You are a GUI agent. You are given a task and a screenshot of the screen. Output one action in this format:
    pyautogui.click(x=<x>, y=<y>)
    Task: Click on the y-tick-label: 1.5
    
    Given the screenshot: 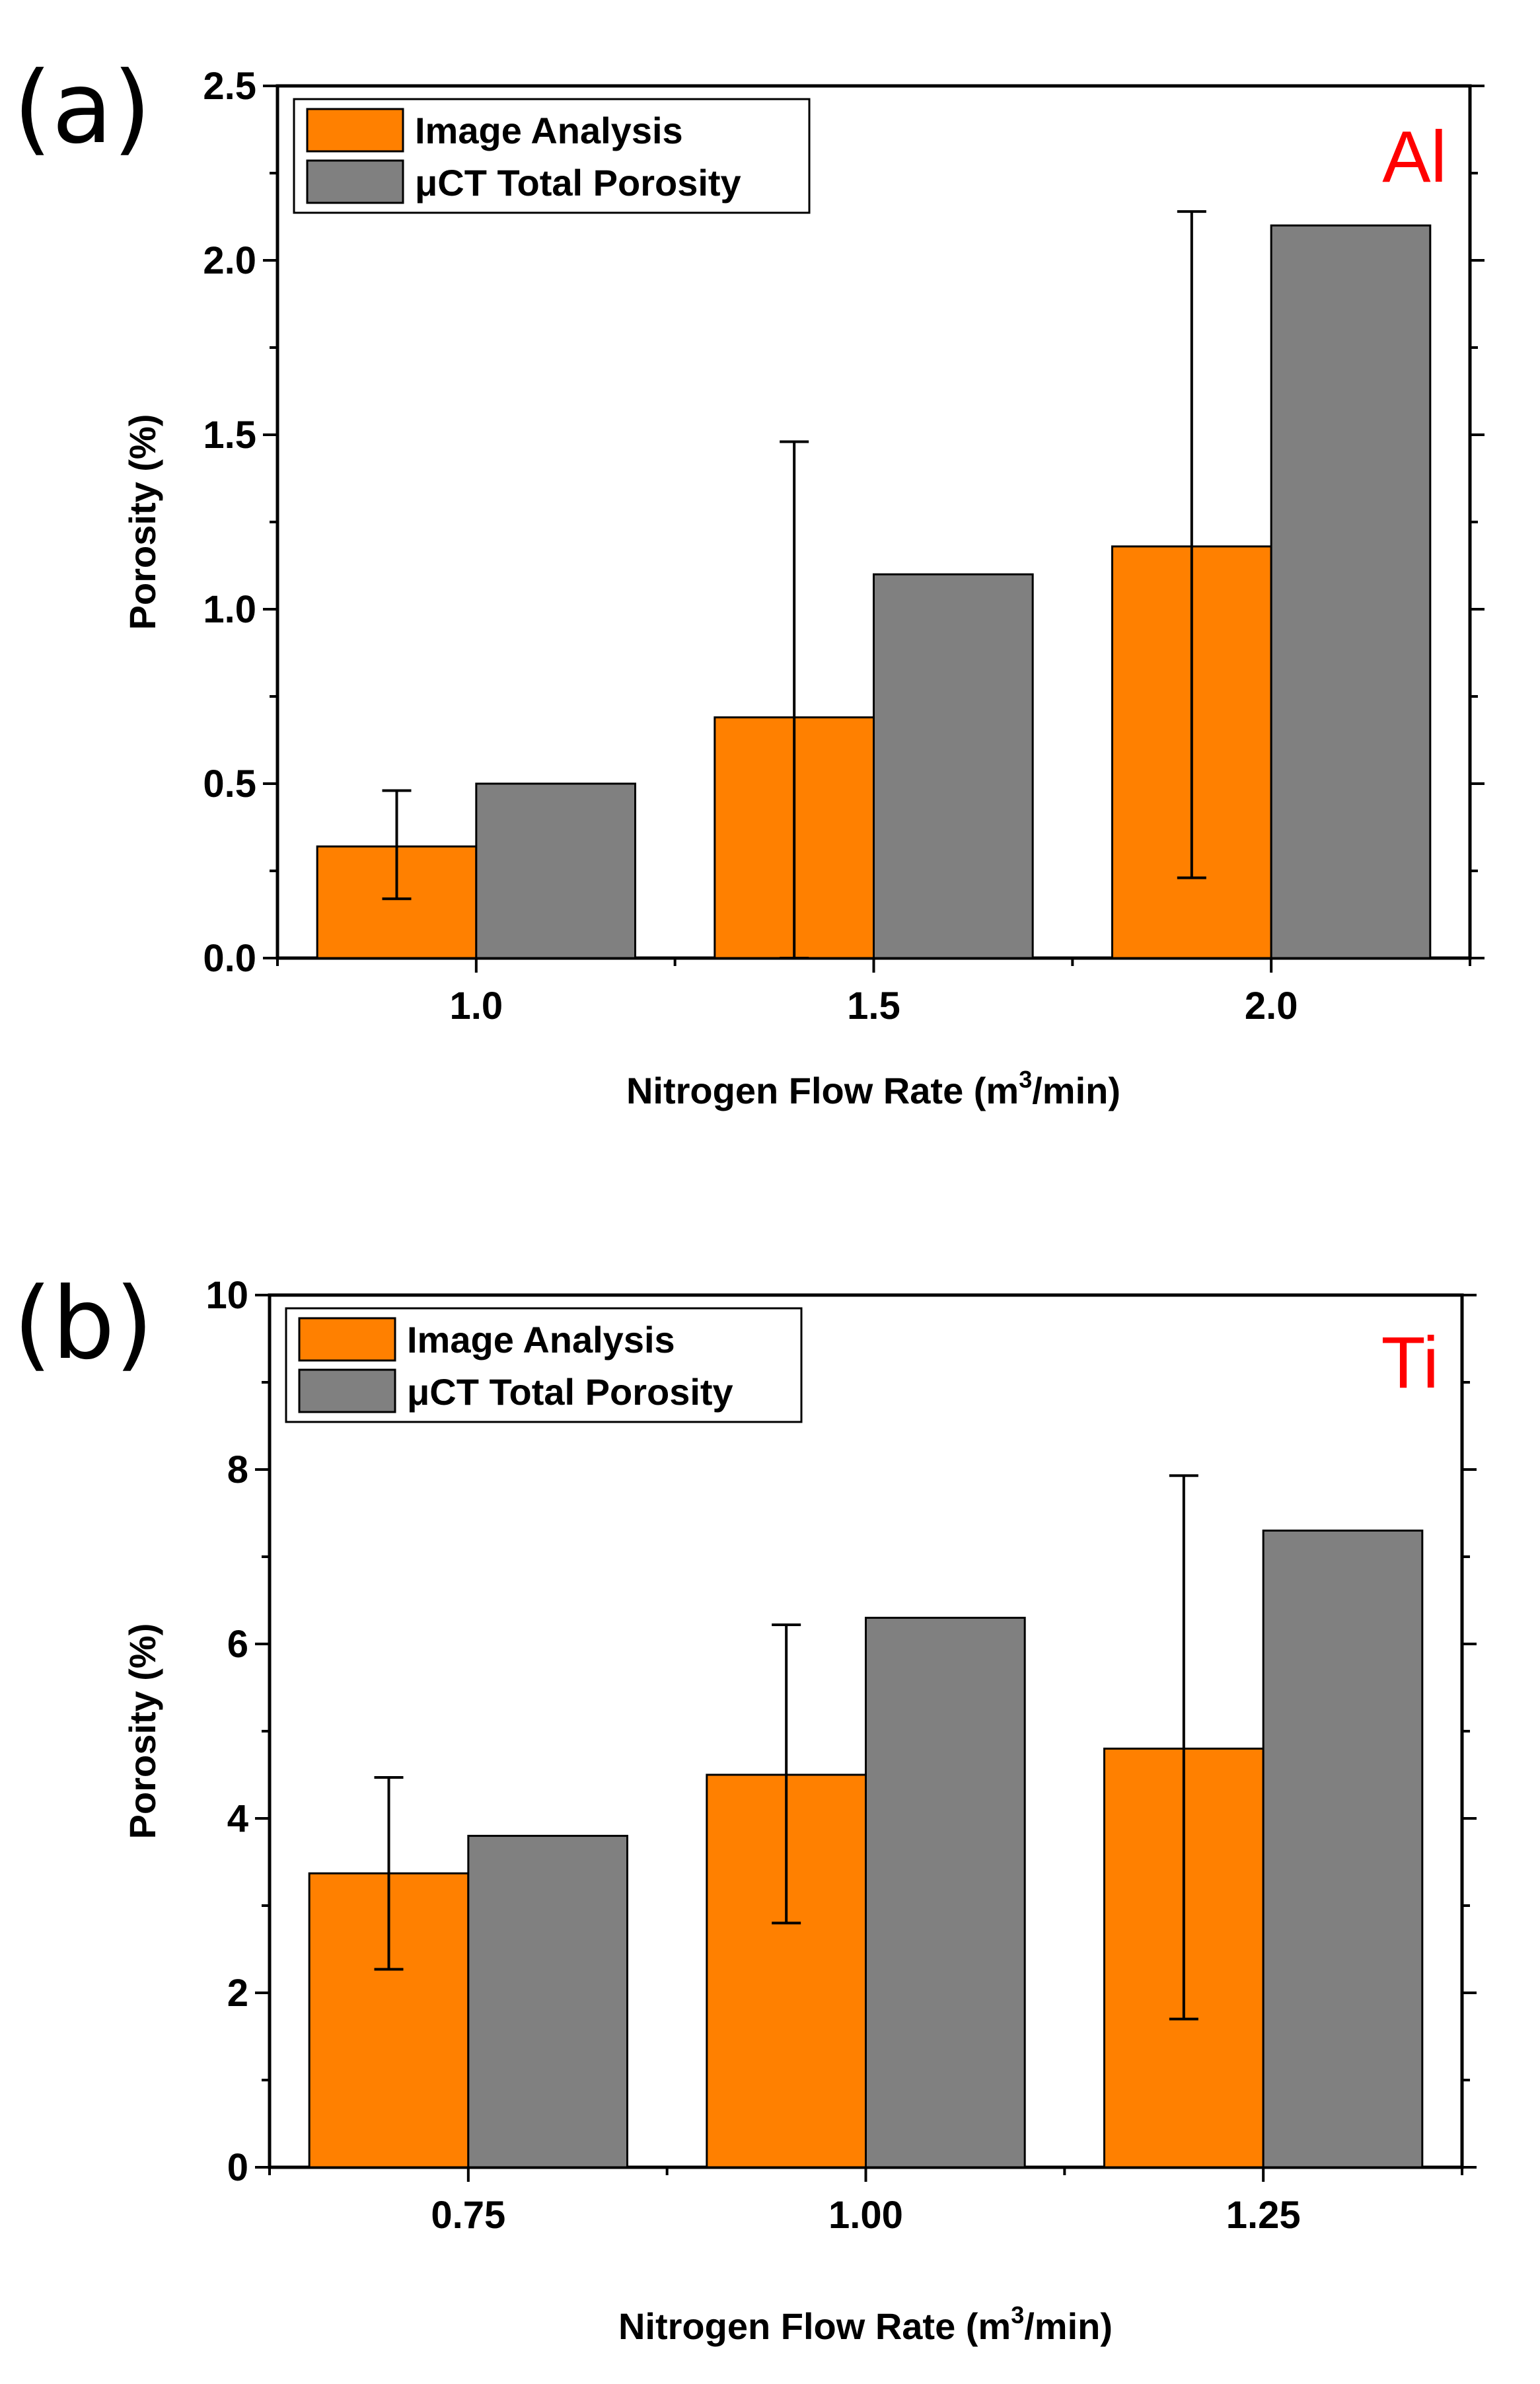 What is the action you would take?
    pyautogui.click(x=229, y=436)
    